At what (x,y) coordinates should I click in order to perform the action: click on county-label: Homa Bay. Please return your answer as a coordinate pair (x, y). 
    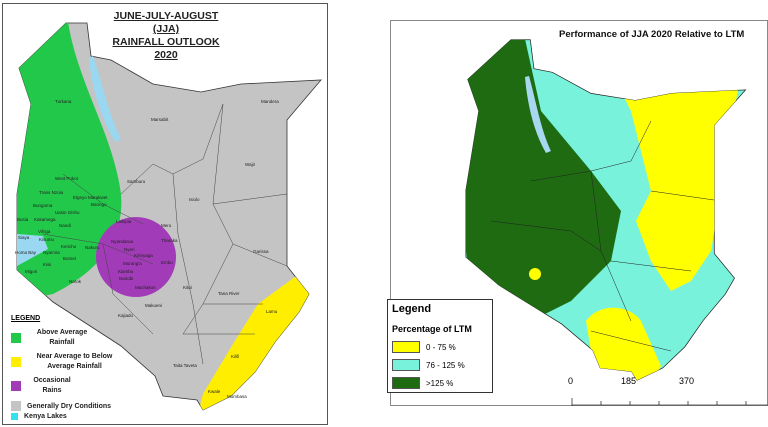
    Looking at the image, I should click on (26, 252).